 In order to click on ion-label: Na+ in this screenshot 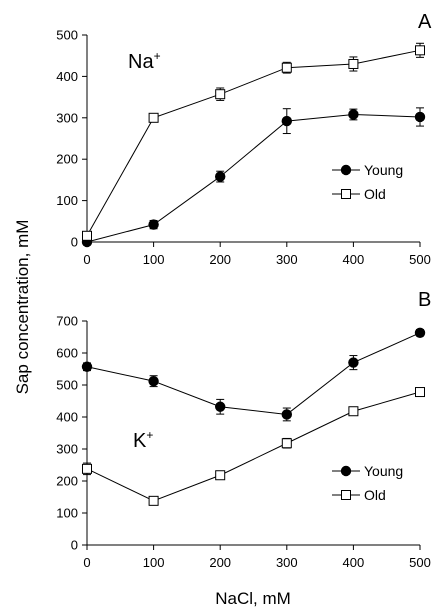, I will do `click(144, 61)`.